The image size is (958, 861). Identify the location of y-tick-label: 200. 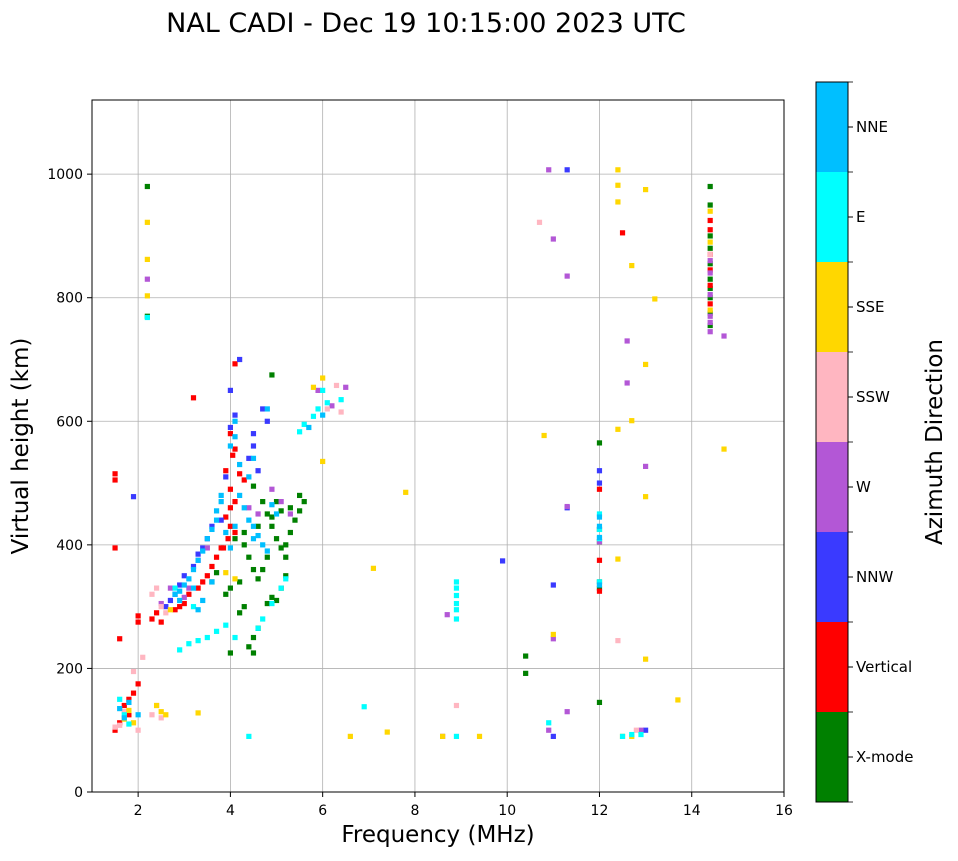
(69, 669).